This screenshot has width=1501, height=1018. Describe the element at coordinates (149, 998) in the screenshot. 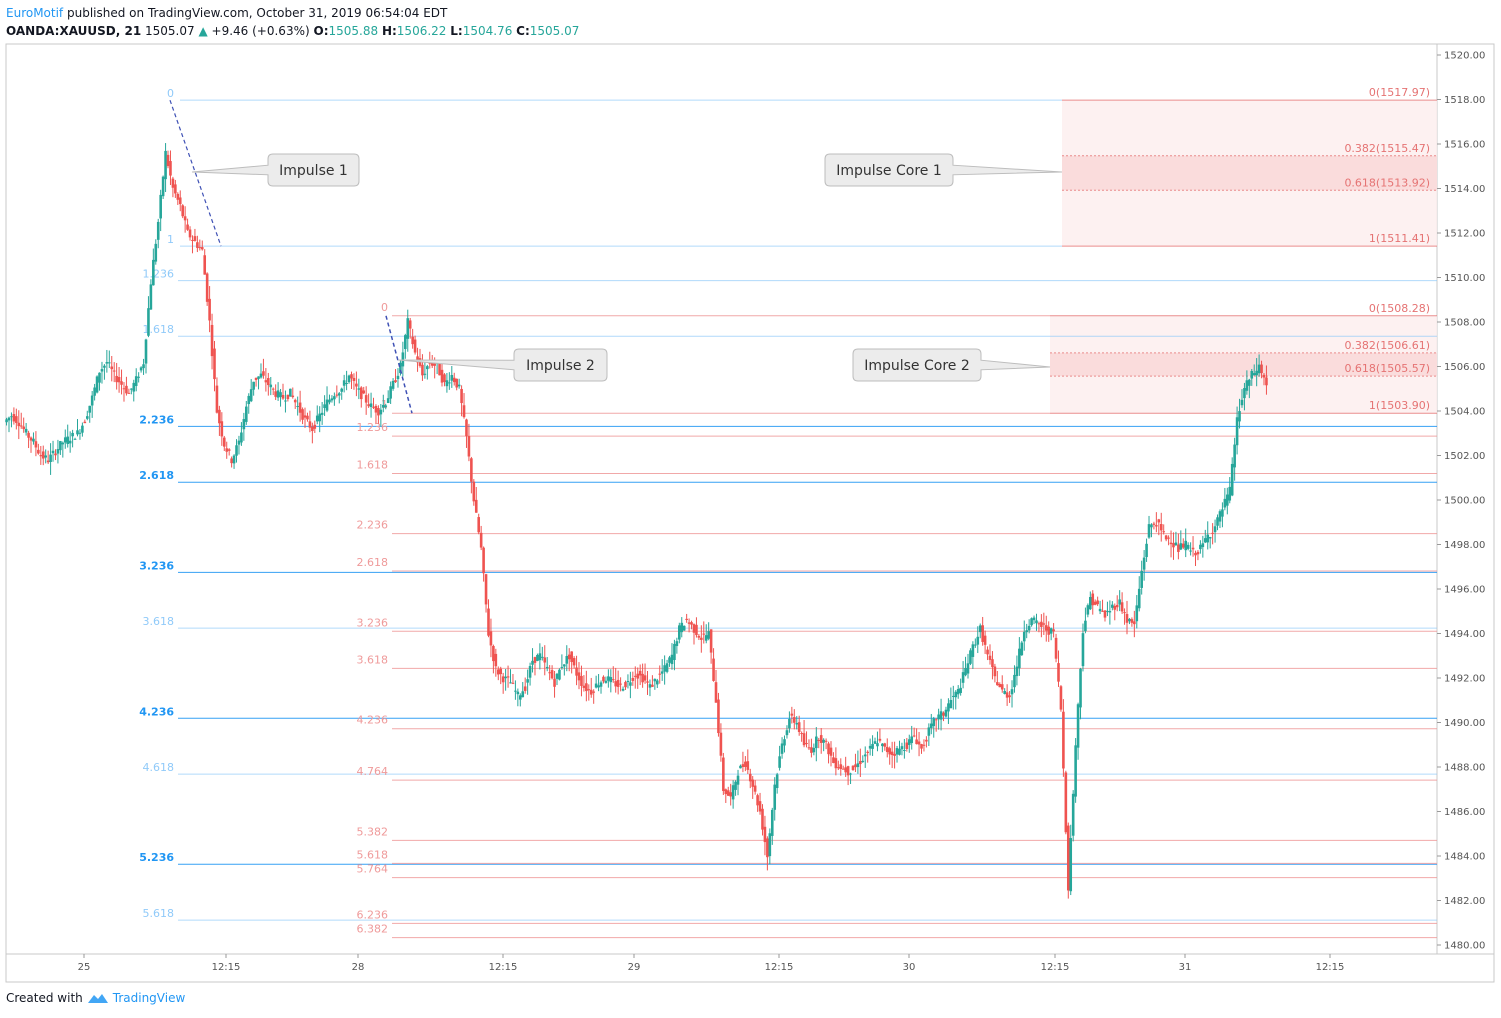

I see `tradingview-link: TradingView` at that location.